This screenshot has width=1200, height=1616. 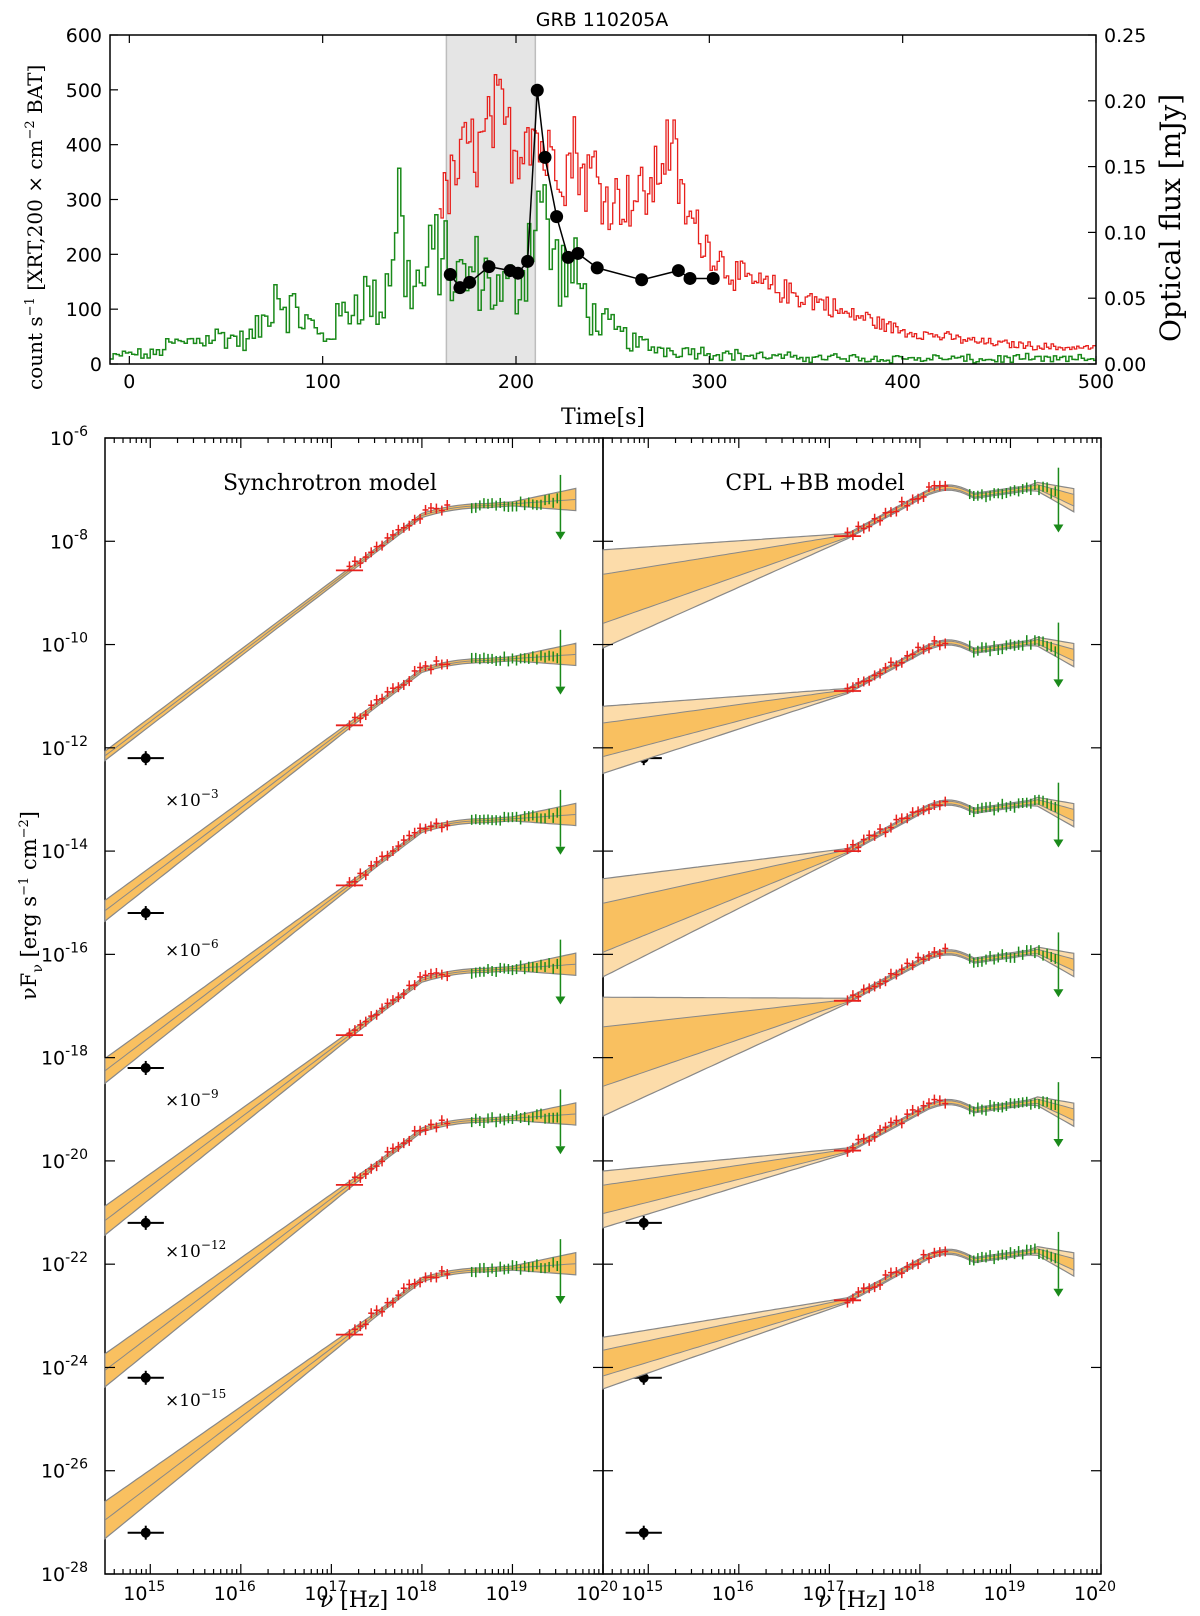 What do you see at coordinates (326, 1600) in the screenshot?
I see `sed-left-xlabel-nu: ν` at bounding box center [326, 1600].